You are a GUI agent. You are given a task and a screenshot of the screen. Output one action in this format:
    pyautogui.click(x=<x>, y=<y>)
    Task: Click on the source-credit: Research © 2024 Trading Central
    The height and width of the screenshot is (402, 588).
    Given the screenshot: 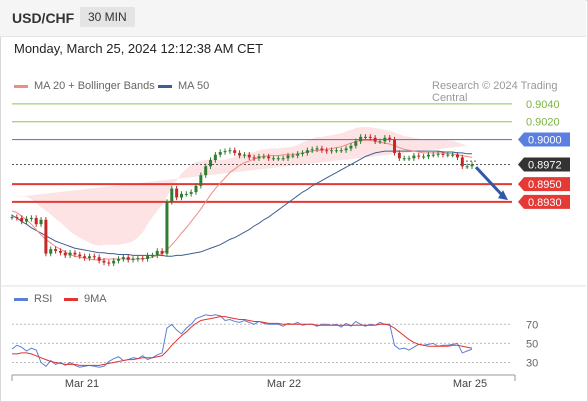 What is the action you would take?
    pyautogui.click(x=495, y=92)
    